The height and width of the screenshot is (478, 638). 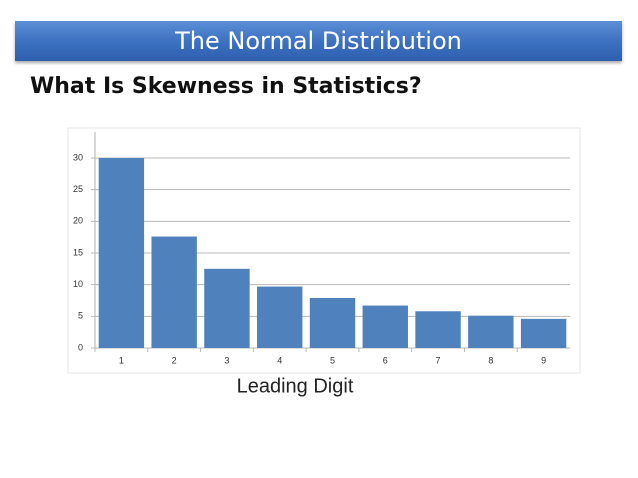 I want to click on y-tick-label: 5, so click(x=80, y=316).